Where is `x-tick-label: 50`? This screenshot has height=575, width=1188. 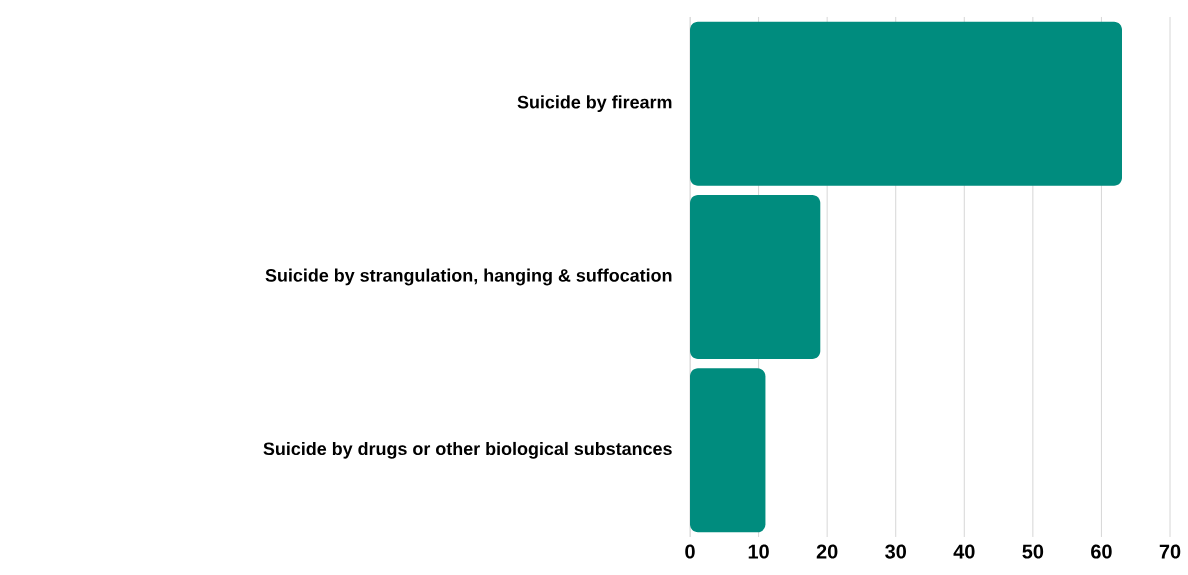
x-tick-label: 50 is located at coordinates (1033, 551).